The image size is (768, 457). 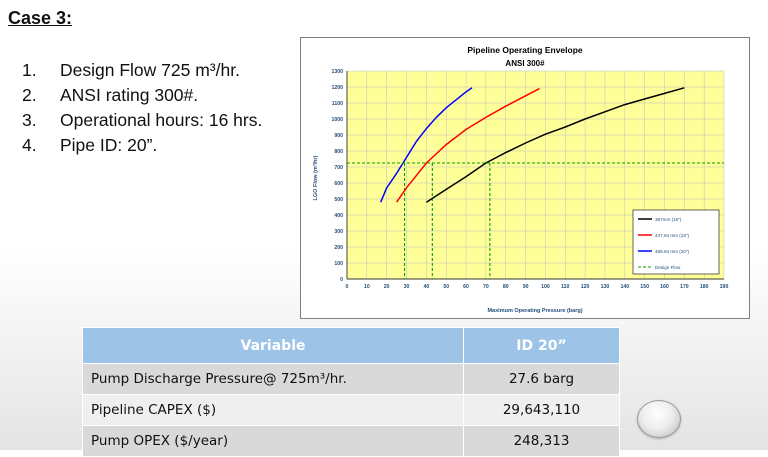 What do you see at coordinates (273, 441) in the screenshot?
I see `table-cell-variable: Pump OPEX ($/year)` at bounding box center [273, 441].